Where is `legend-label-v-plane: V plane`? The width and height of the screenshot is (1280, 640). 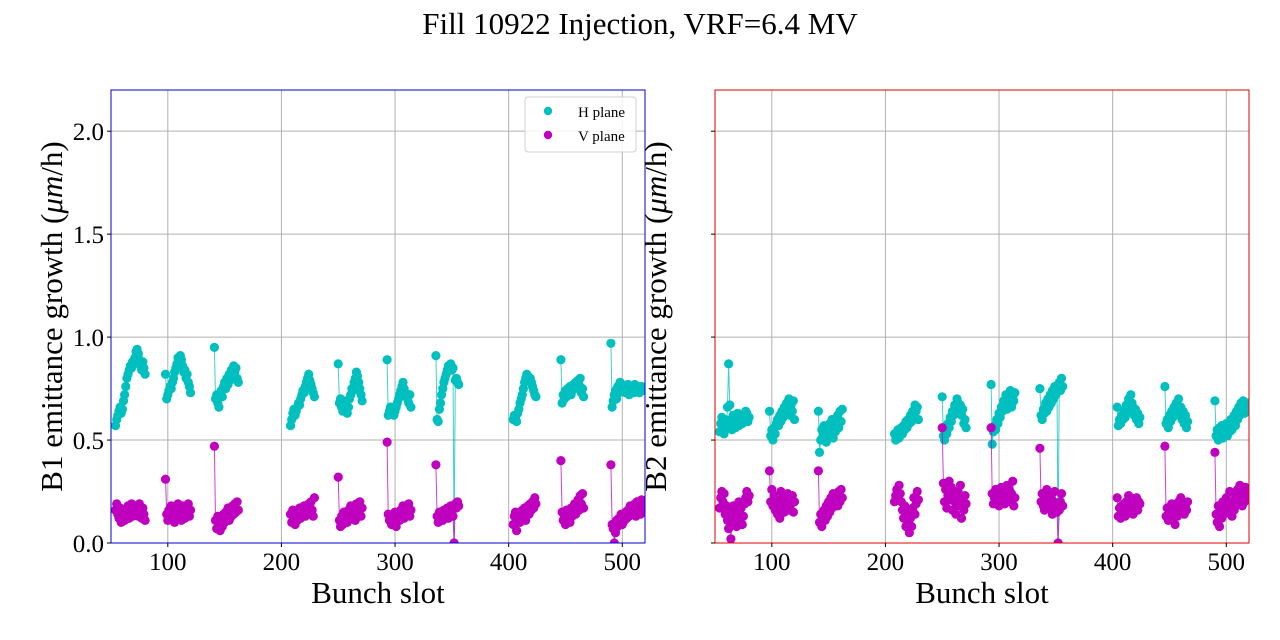 legend-label-v-plane: V plane is located at coordinates (601, 137).